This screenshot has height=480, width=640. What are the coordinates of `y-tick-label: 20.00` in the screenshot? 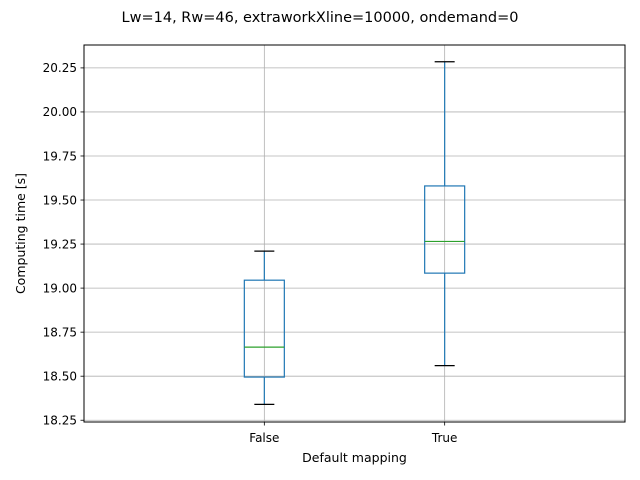 It's located at (60, 112).